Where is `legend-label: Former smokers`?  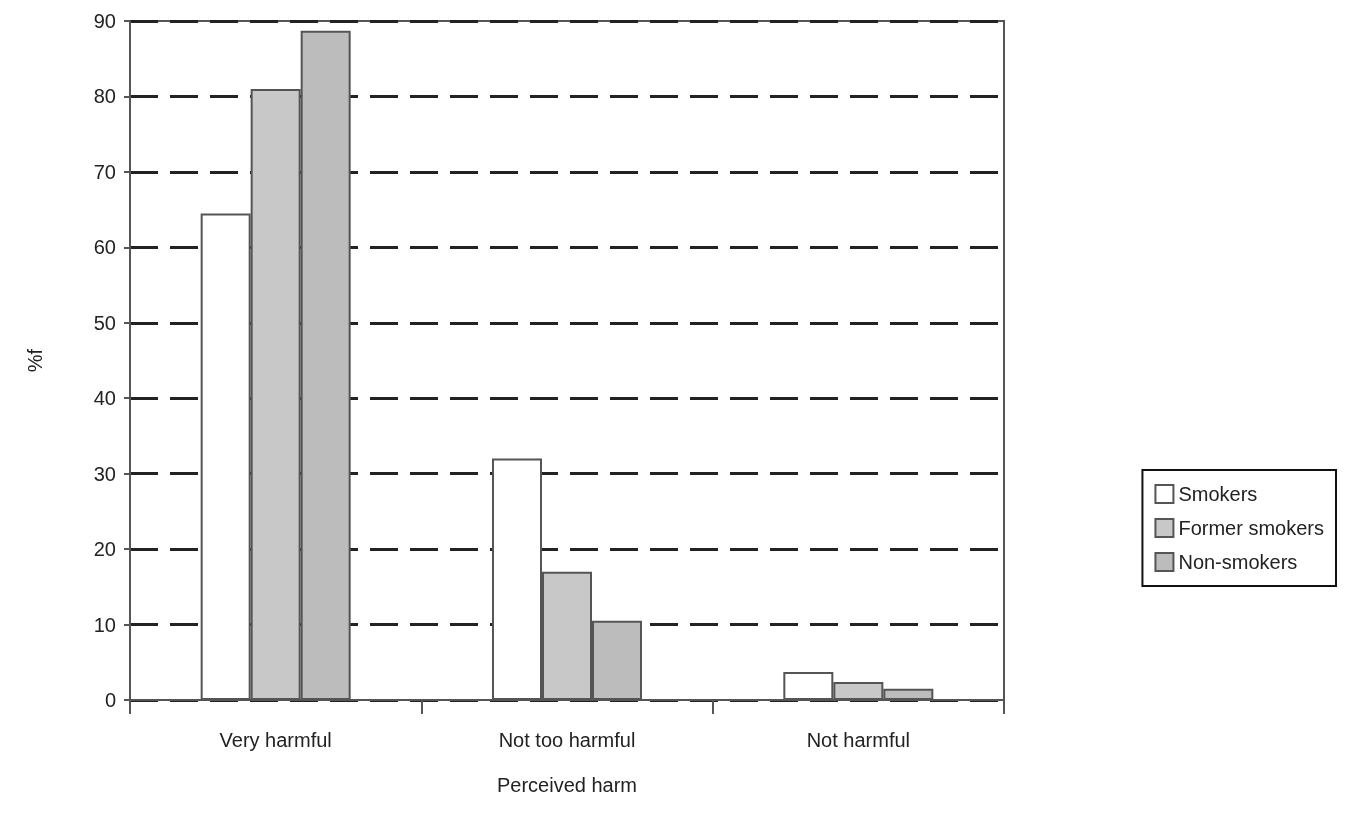 legend-label: Former smokers is located at coordinates (1251, 528).